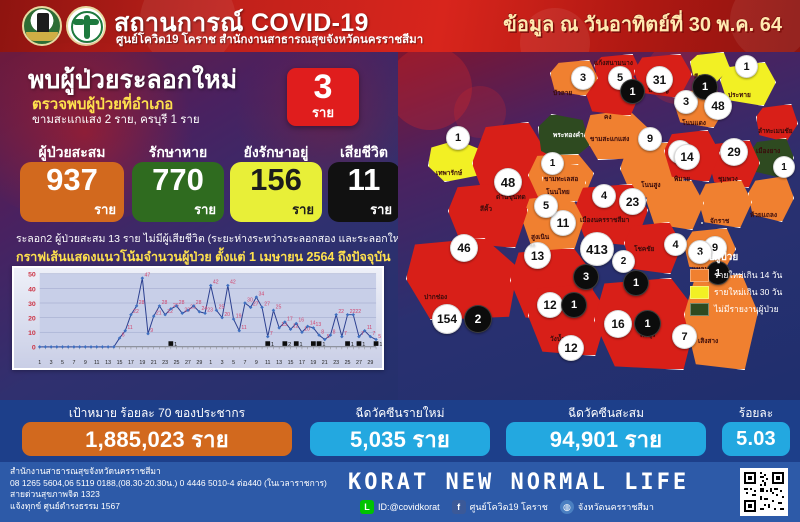  Describe the element at coordinates (148, 275) in the screenshot. I see `svg-text: 47` at that location.